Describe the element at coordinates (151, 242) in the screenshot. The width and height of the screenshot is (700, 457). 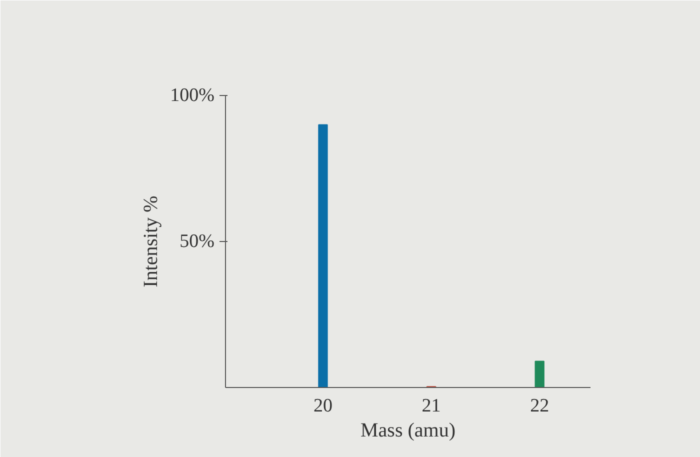
I see `y-axis-title: Intensity %` at that location.